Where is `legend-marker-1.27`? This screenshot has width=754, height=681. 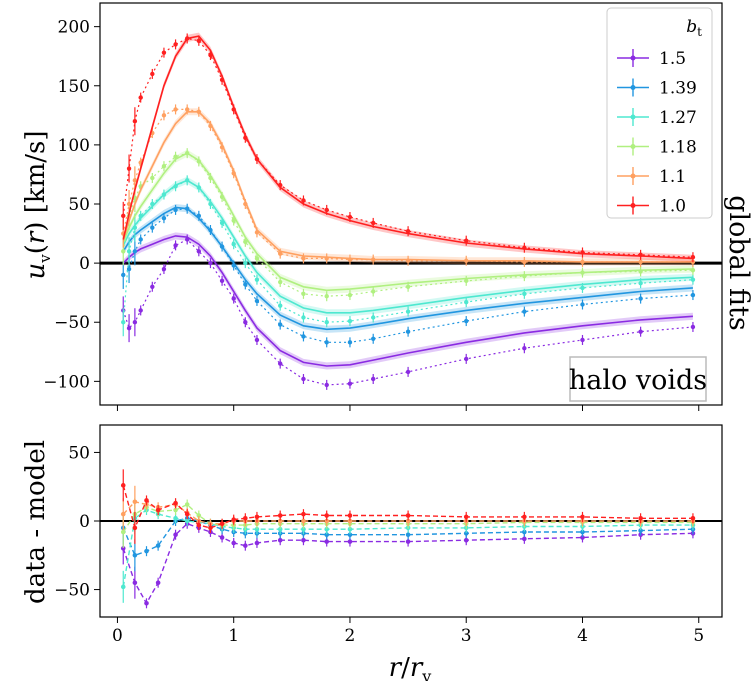
legend-marker-1.27 is located at coordinates (633, 117).